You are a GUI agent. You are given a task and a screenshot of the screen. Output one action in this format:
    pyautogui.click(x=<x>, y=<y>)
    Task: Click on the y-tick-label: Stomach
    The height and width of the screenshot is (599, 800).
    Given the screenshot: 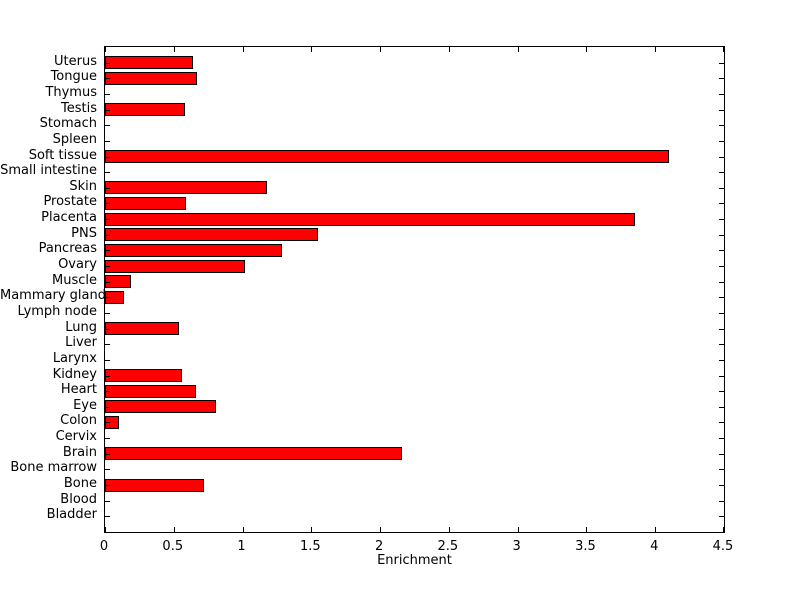 What is the action you would take?
    pyautogui.click(x=68, y=124)
    